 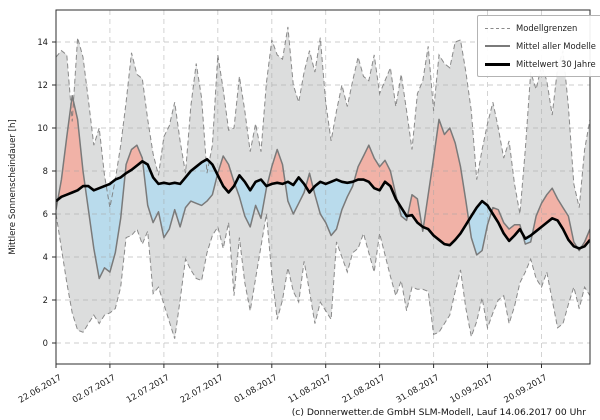 What do you see at coordinates (42, 42) in the screenshot?
I see `y-tick-label: 14` at bounding box center [42, 42].